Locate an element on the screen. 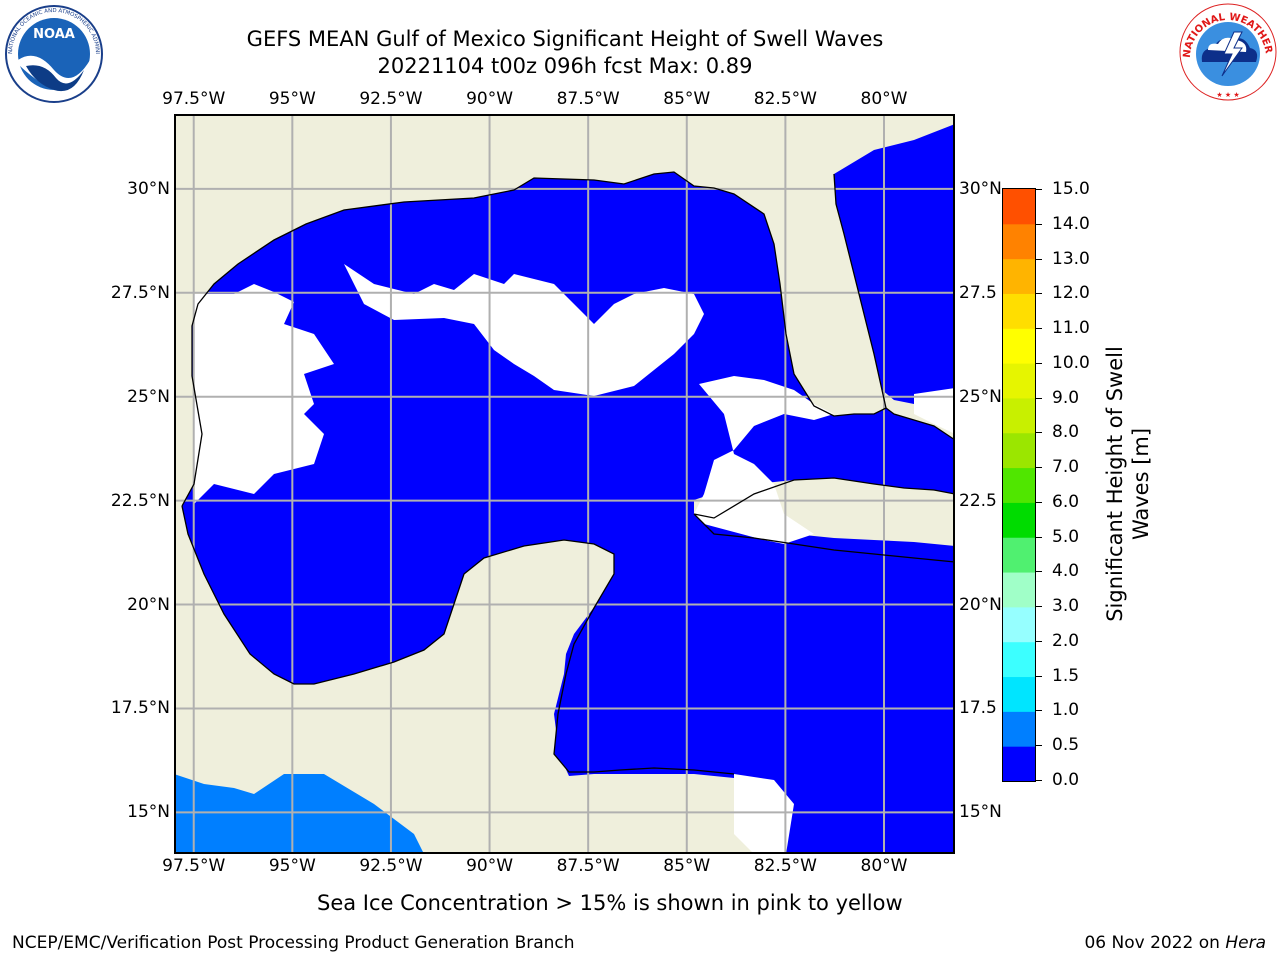 The height and width of the screenshot is (960, 1280). colorbar is located at coordinates (1019, 485).